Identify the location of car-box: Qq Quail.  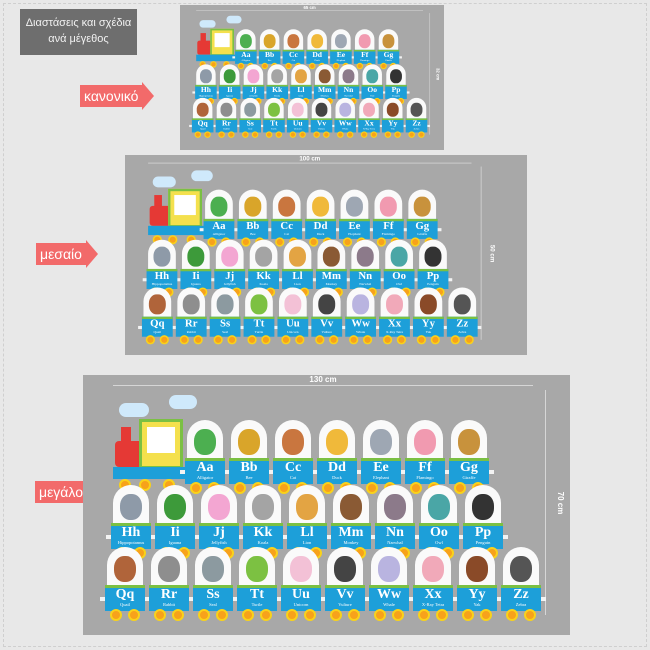
(157, 326).